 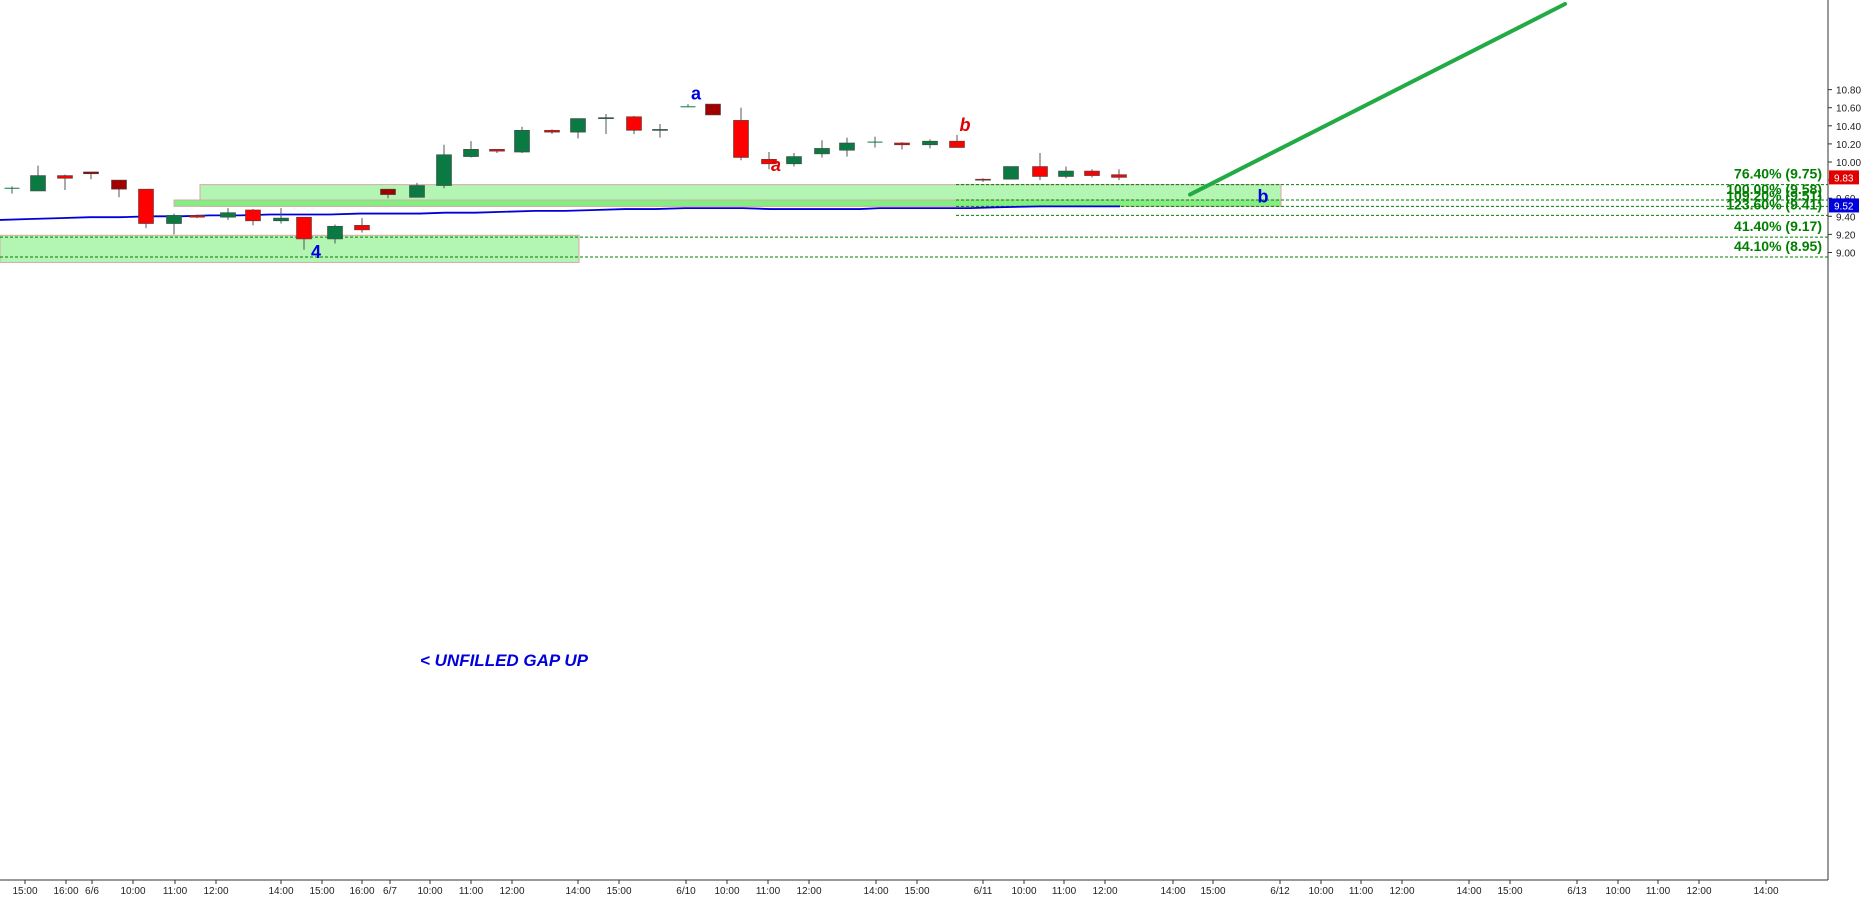 What do you see at coordinates (1778, 226) in the screenshot?
I see `fib-label: 41.40% (9.17)` at bounding box center [1778, 226].